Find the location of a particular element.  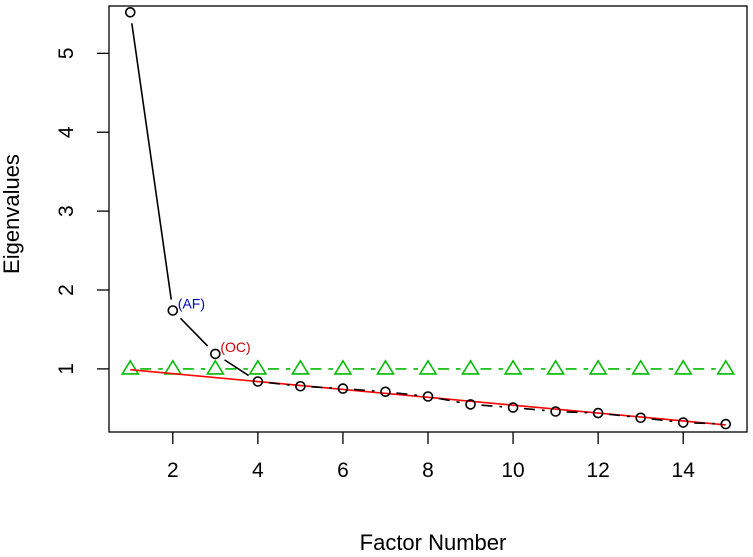

x-tick-label: 2 is located at coordinates (173, 470).